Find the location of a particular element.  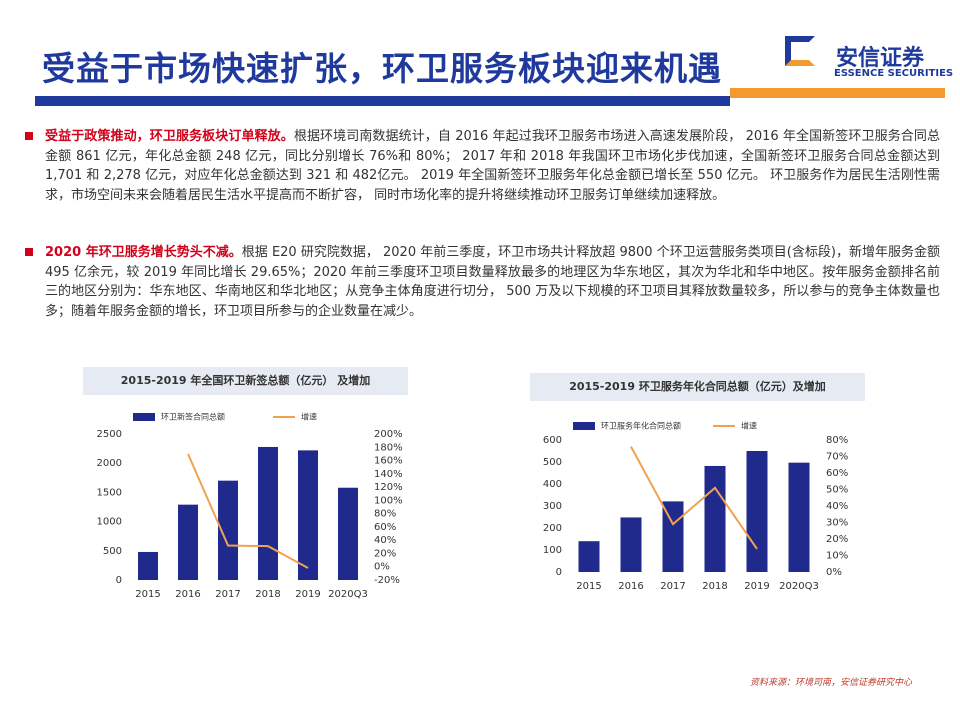

slide-title: 受益于市场快速扩张，环卫服务板块迎来机遇 is located at coordinates (382, 68).